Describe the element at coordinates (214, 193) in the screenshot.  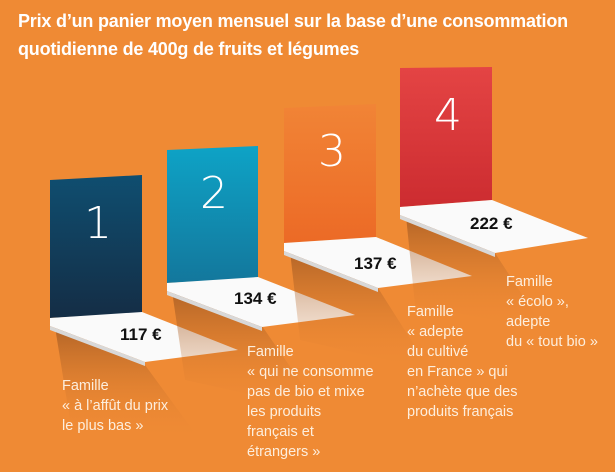
I see `step-2-number: 2` at that location.